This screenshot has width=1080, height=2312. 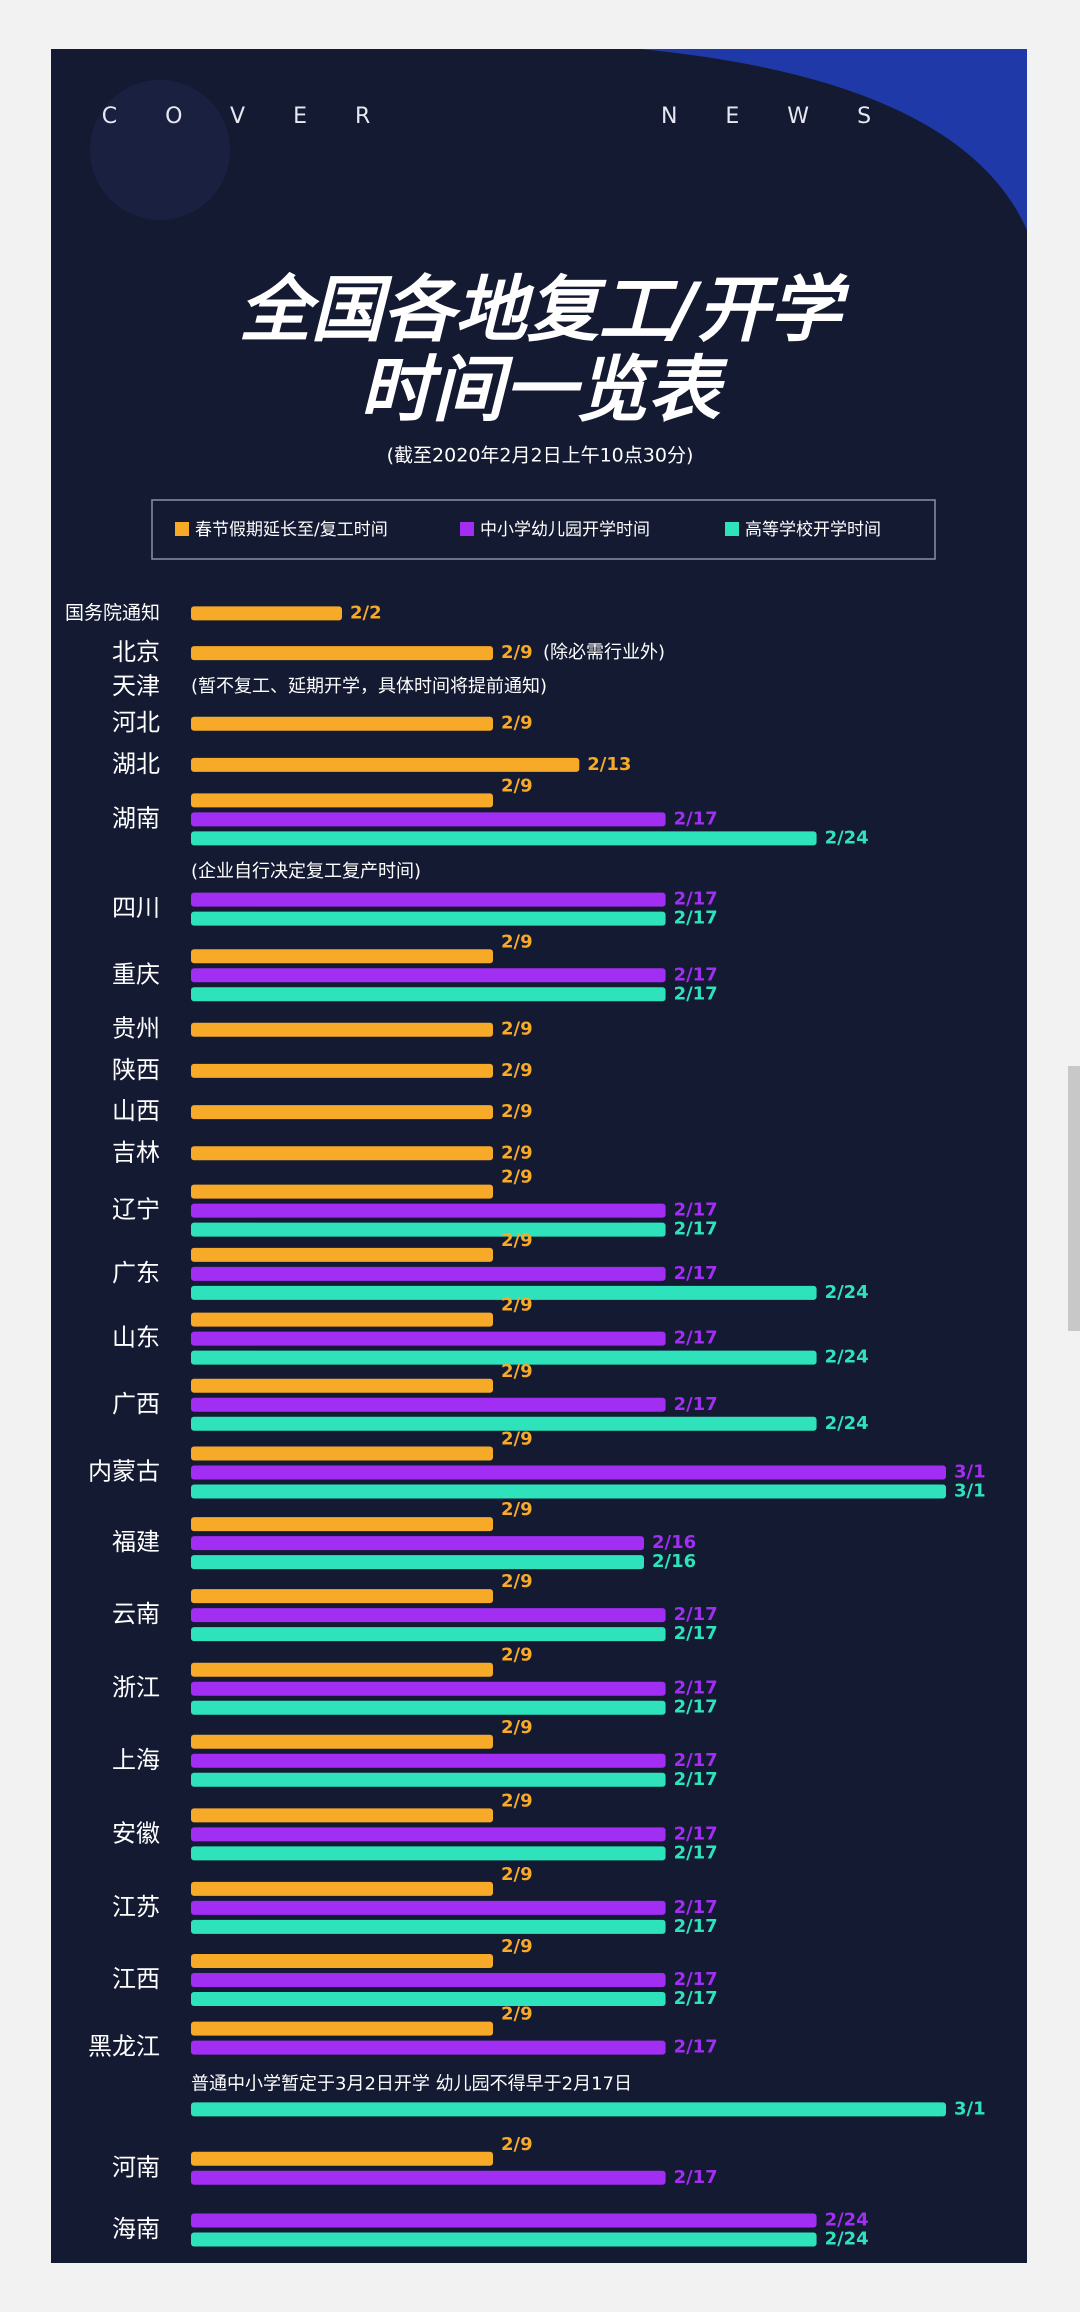 What do you see at coordinates (136, 1070) in the screenshot?
I see `category-label: 陕西` at bounding box center [136, 1070].